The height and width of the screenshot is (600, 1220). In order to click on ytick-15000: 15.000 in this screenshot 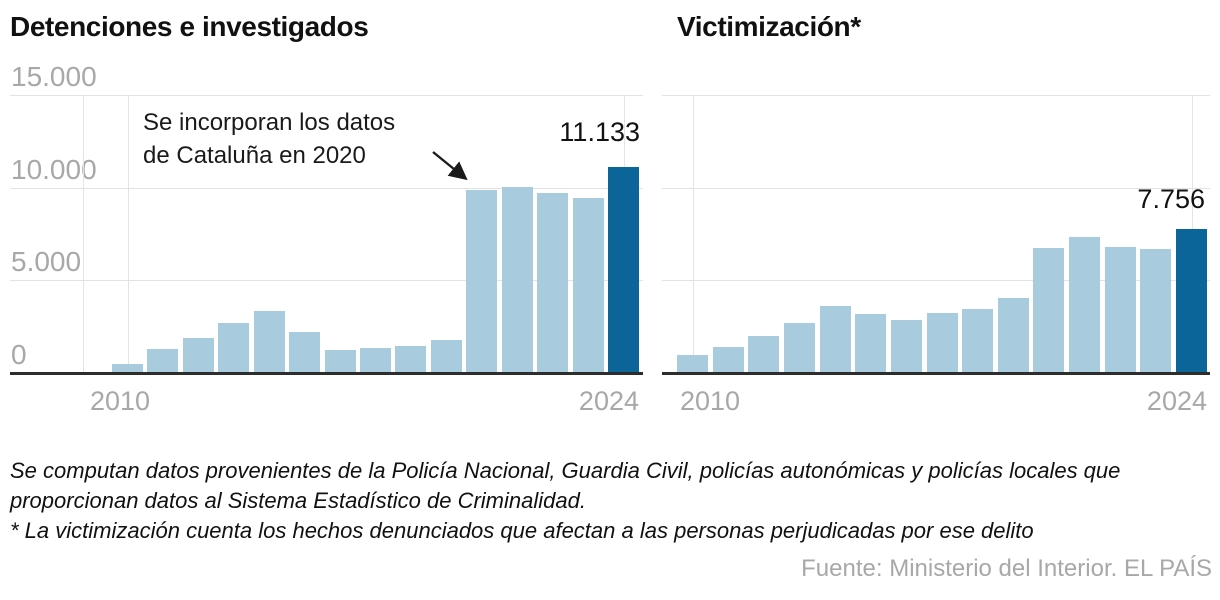, I will do `click(54, 76)`.